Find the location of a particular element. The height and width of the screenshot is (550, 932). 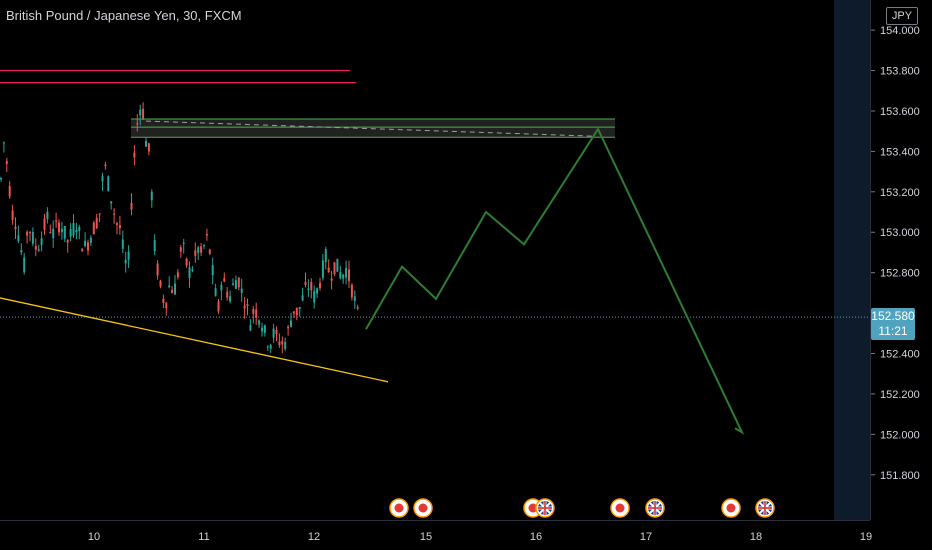

bar-countdown: 11:21 is located at coordinates (893, 331).